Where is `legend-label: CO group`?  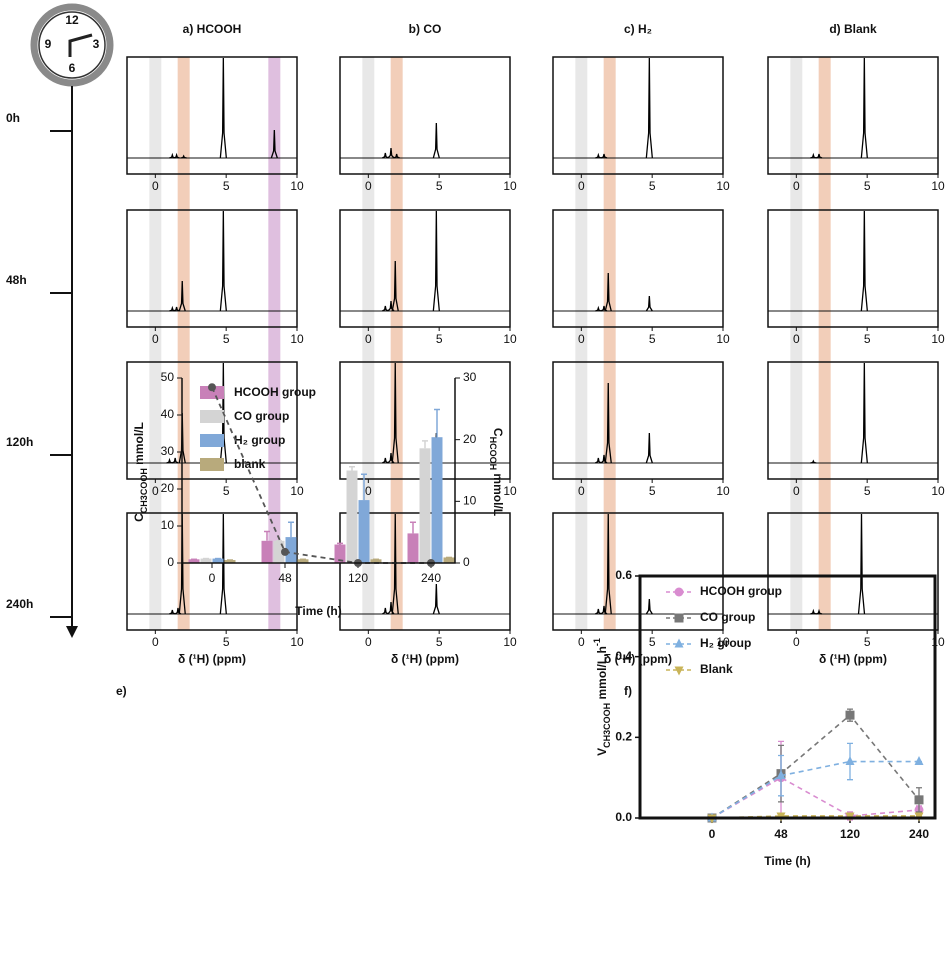 legend-label: CO group is located at coordinates (727, 617).